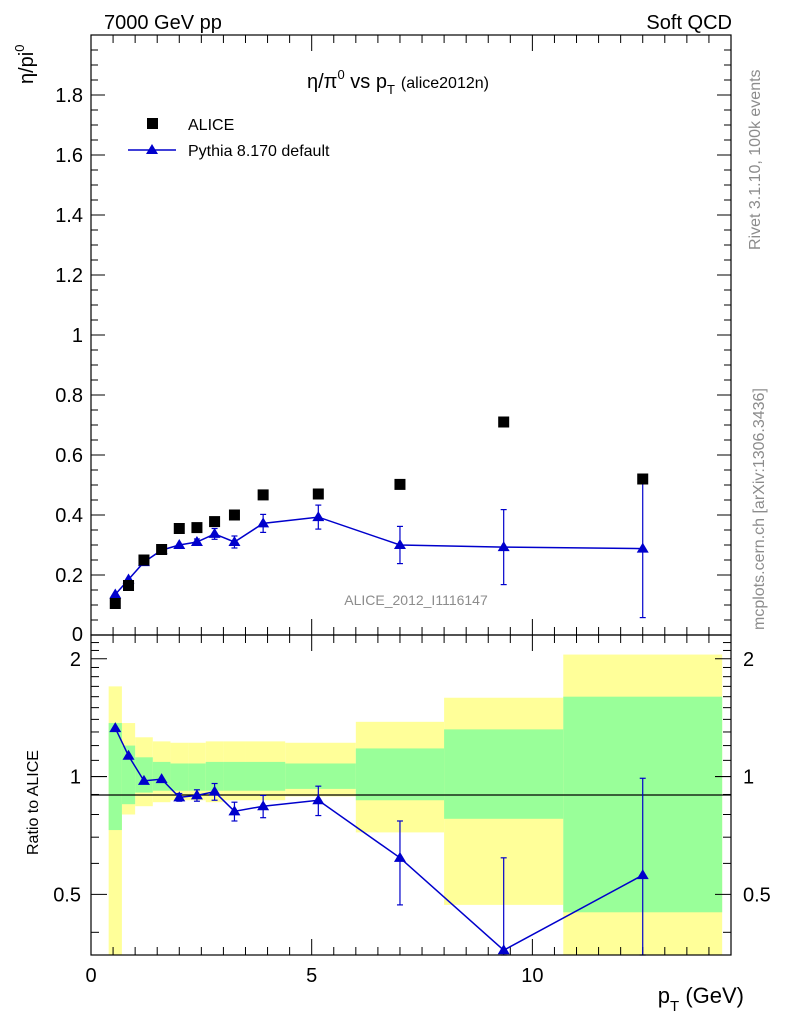 The height and width of the screenshot is (1024, 786). What do you see at coordinates (674, 1006) in the screenshot?
I see `x-axis-label-sub: T` at bounding box center [674, 1006].